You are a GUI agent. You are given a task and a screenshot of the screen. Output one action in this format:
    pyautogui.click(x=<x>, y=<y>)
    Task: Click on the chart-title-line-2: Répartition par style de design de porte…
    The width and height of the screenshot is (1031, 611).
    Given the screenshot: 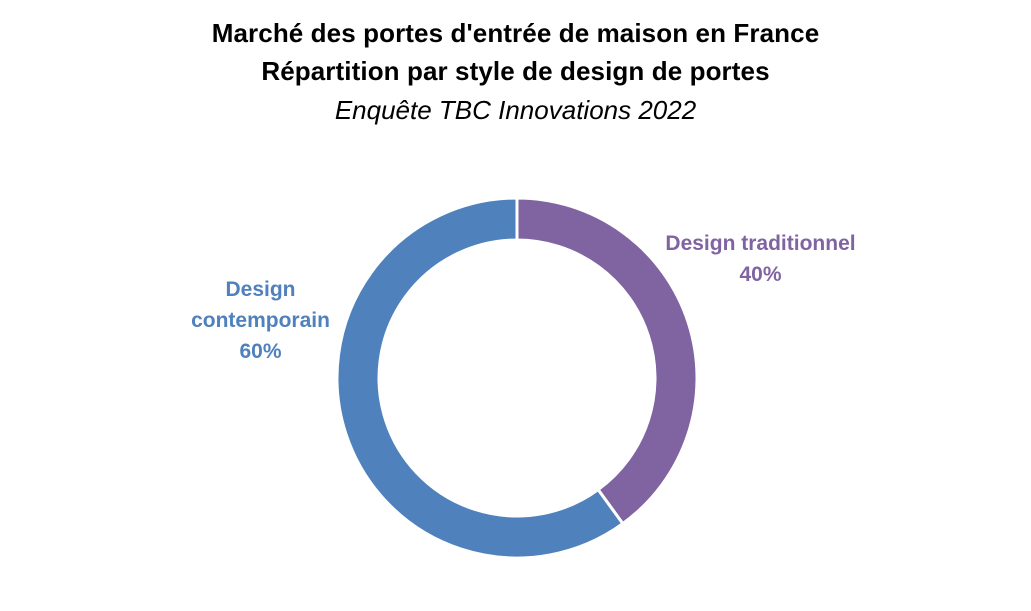 What is the action you would take?
    pyautogui.click(x=515, y=71)
    